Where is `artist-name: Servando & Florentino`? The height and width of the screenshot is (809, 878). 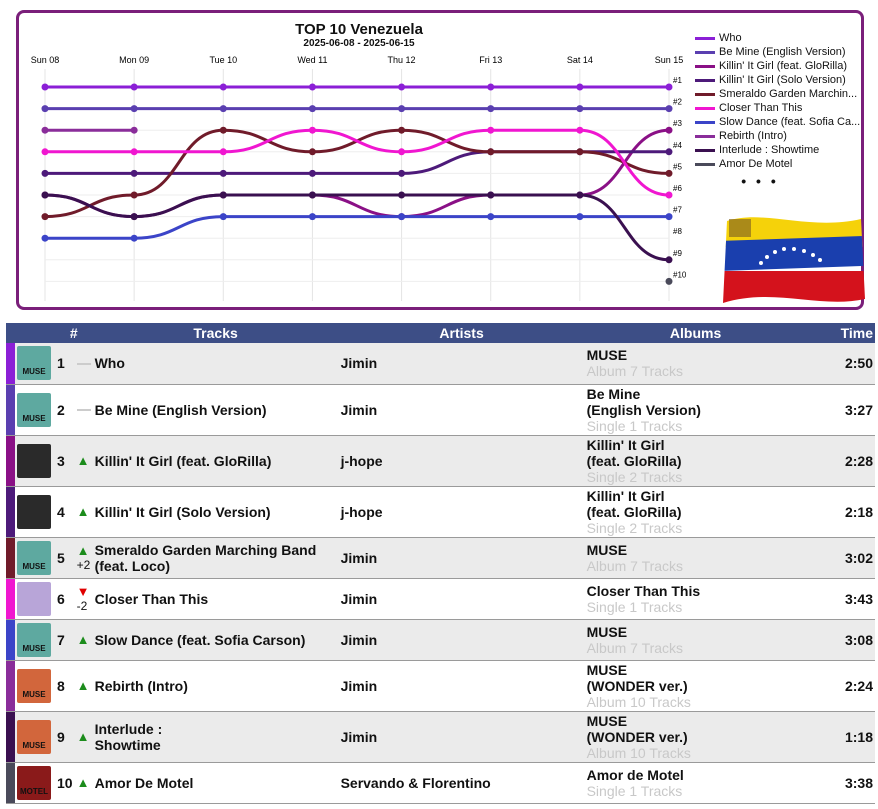 artist-name: Servando & Florentino is located at coordinates (415, 782).